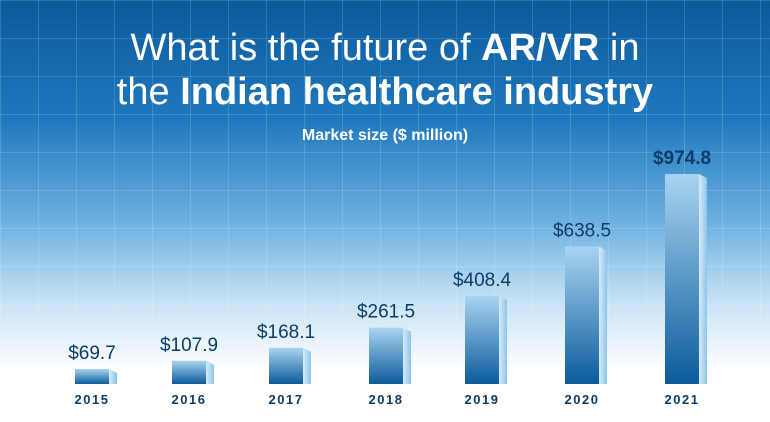  Describe the element at coordinates (482, 280) in the screenshot. I see `value-label: $408.4` at that location.